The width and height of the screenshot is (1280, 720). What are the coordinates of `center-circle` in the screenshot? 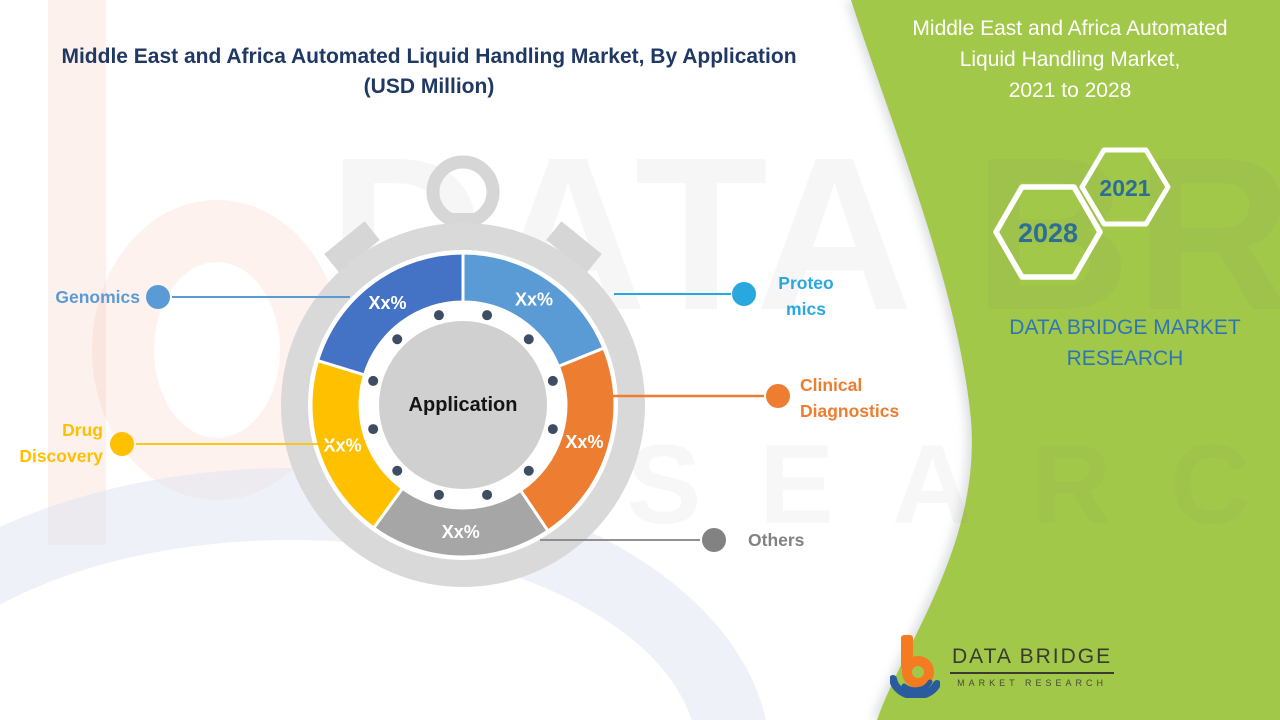 It's located at (463, 405).